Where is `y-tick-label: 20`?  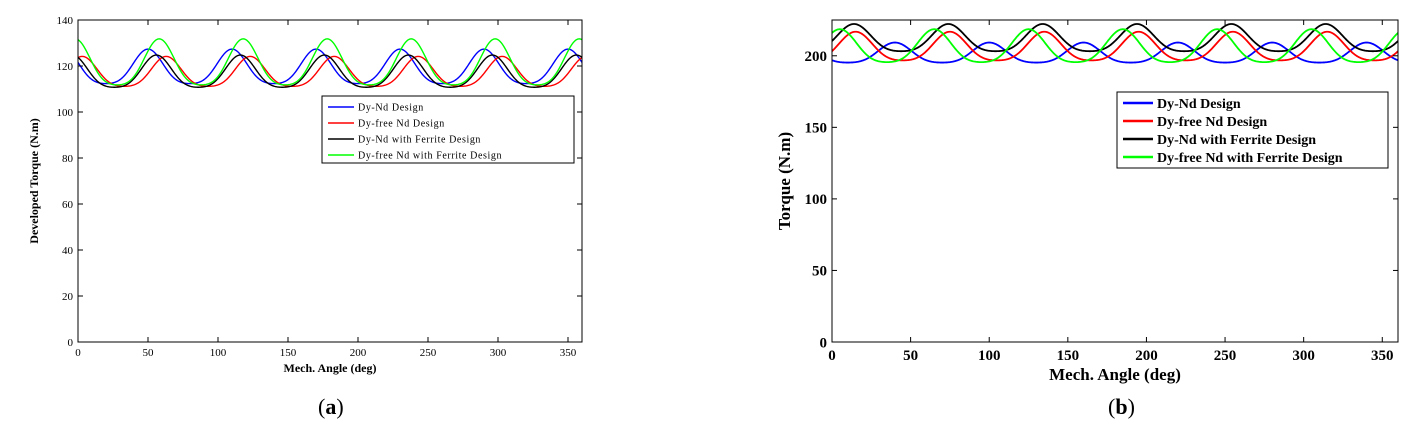 y-tick-label: 20 is located at coordinates (68, 297).